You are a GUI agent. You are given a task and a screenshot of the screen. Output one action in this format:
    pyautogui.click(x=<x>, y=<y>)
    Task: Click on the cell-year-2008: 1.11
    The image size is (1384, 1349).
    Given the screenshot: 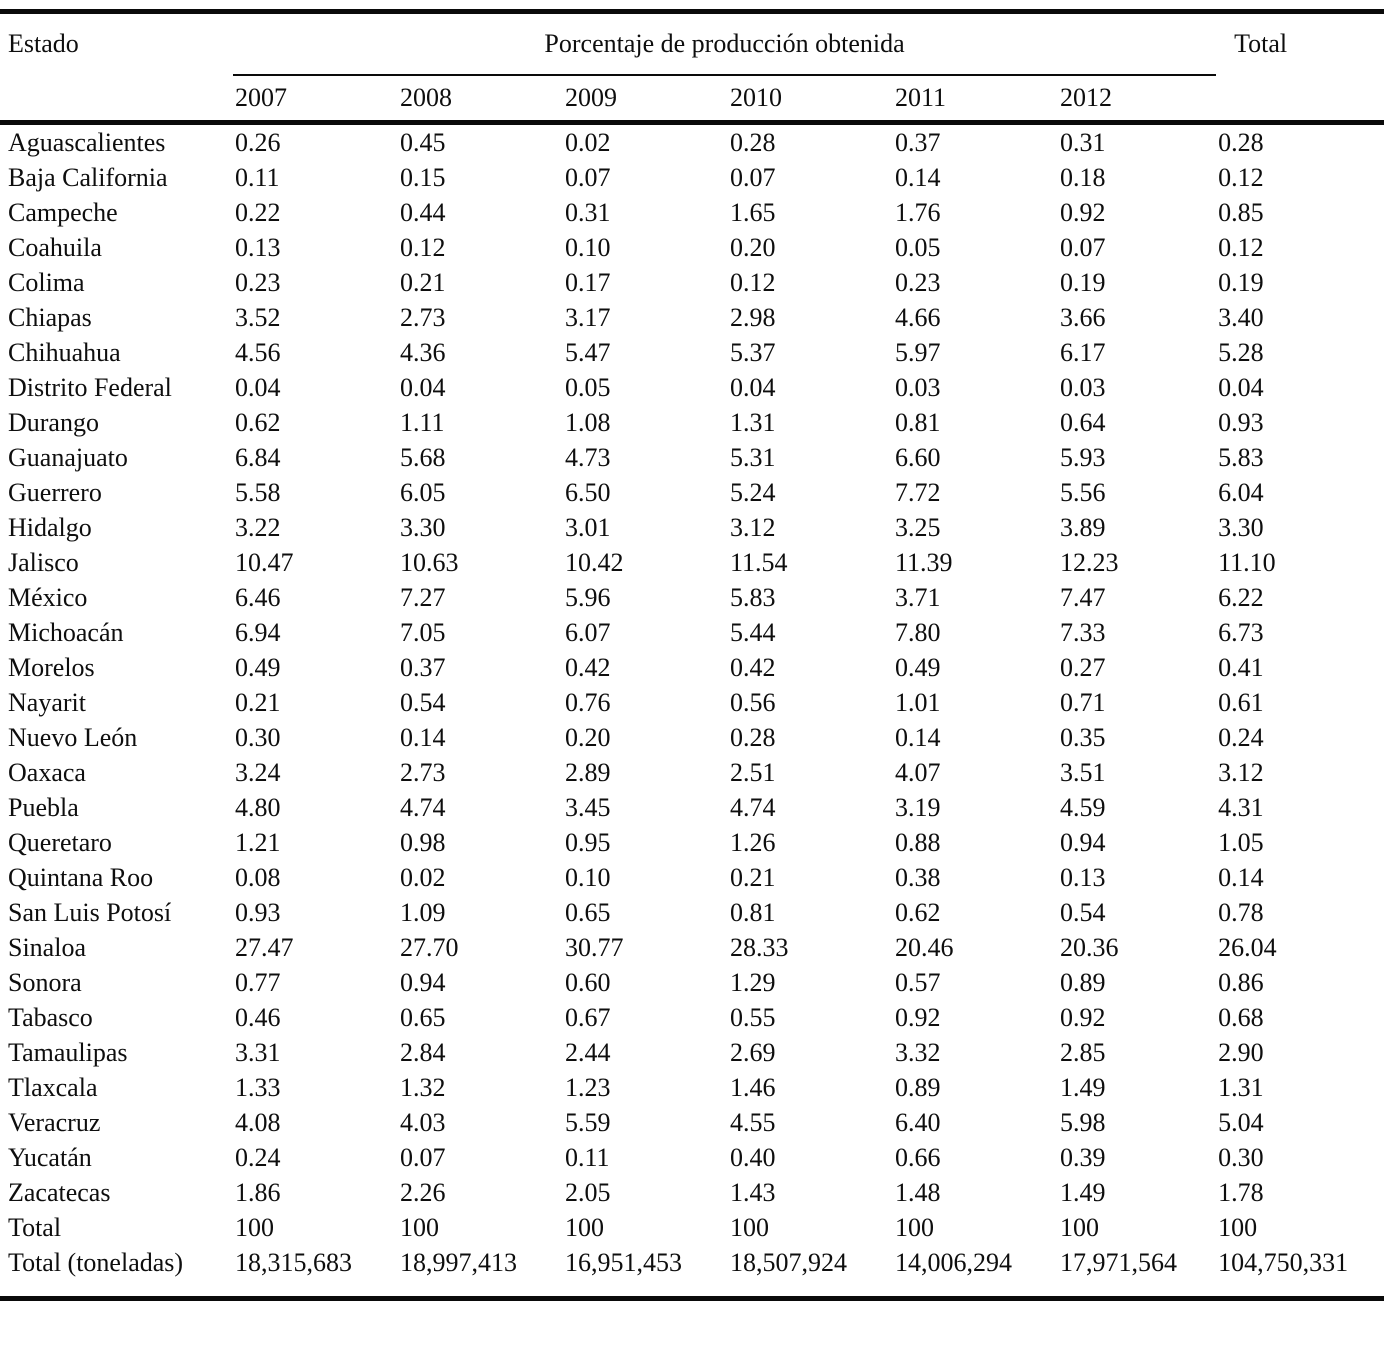 What is the action you would take?
    pyautogui.click(x=422, y=422)
    